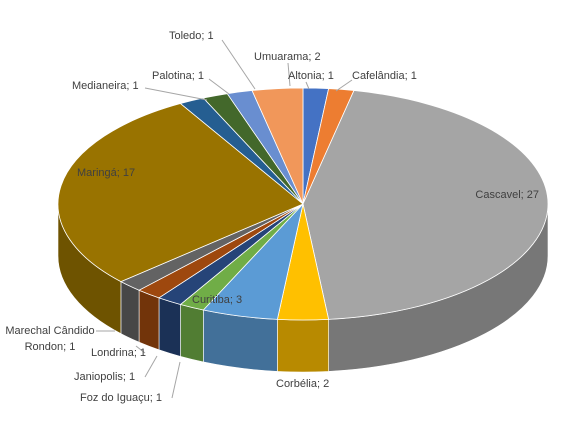  What do you see at coordinates (191, 36) in the screenshot?
I see `data-label: Toledo; 1` at bounding box center [191, 36].